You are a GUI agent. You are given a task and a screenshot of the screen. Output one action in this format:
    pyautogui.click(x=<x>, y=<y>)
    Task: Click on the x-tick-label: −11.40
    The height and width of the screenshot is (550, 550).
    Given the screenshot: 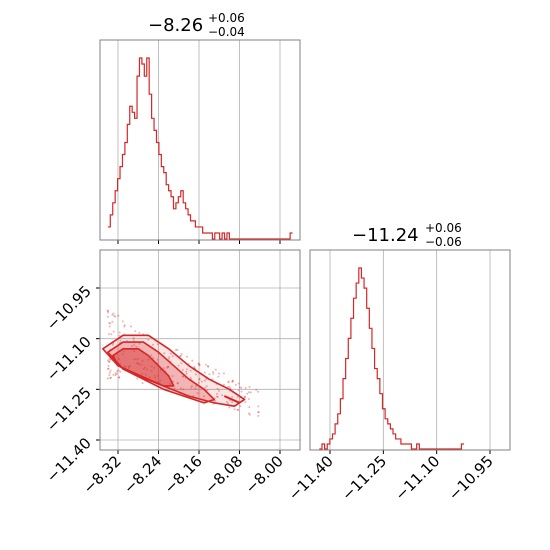 What is the action you would take?
    pyautogui.click(x=311, y=478)
    